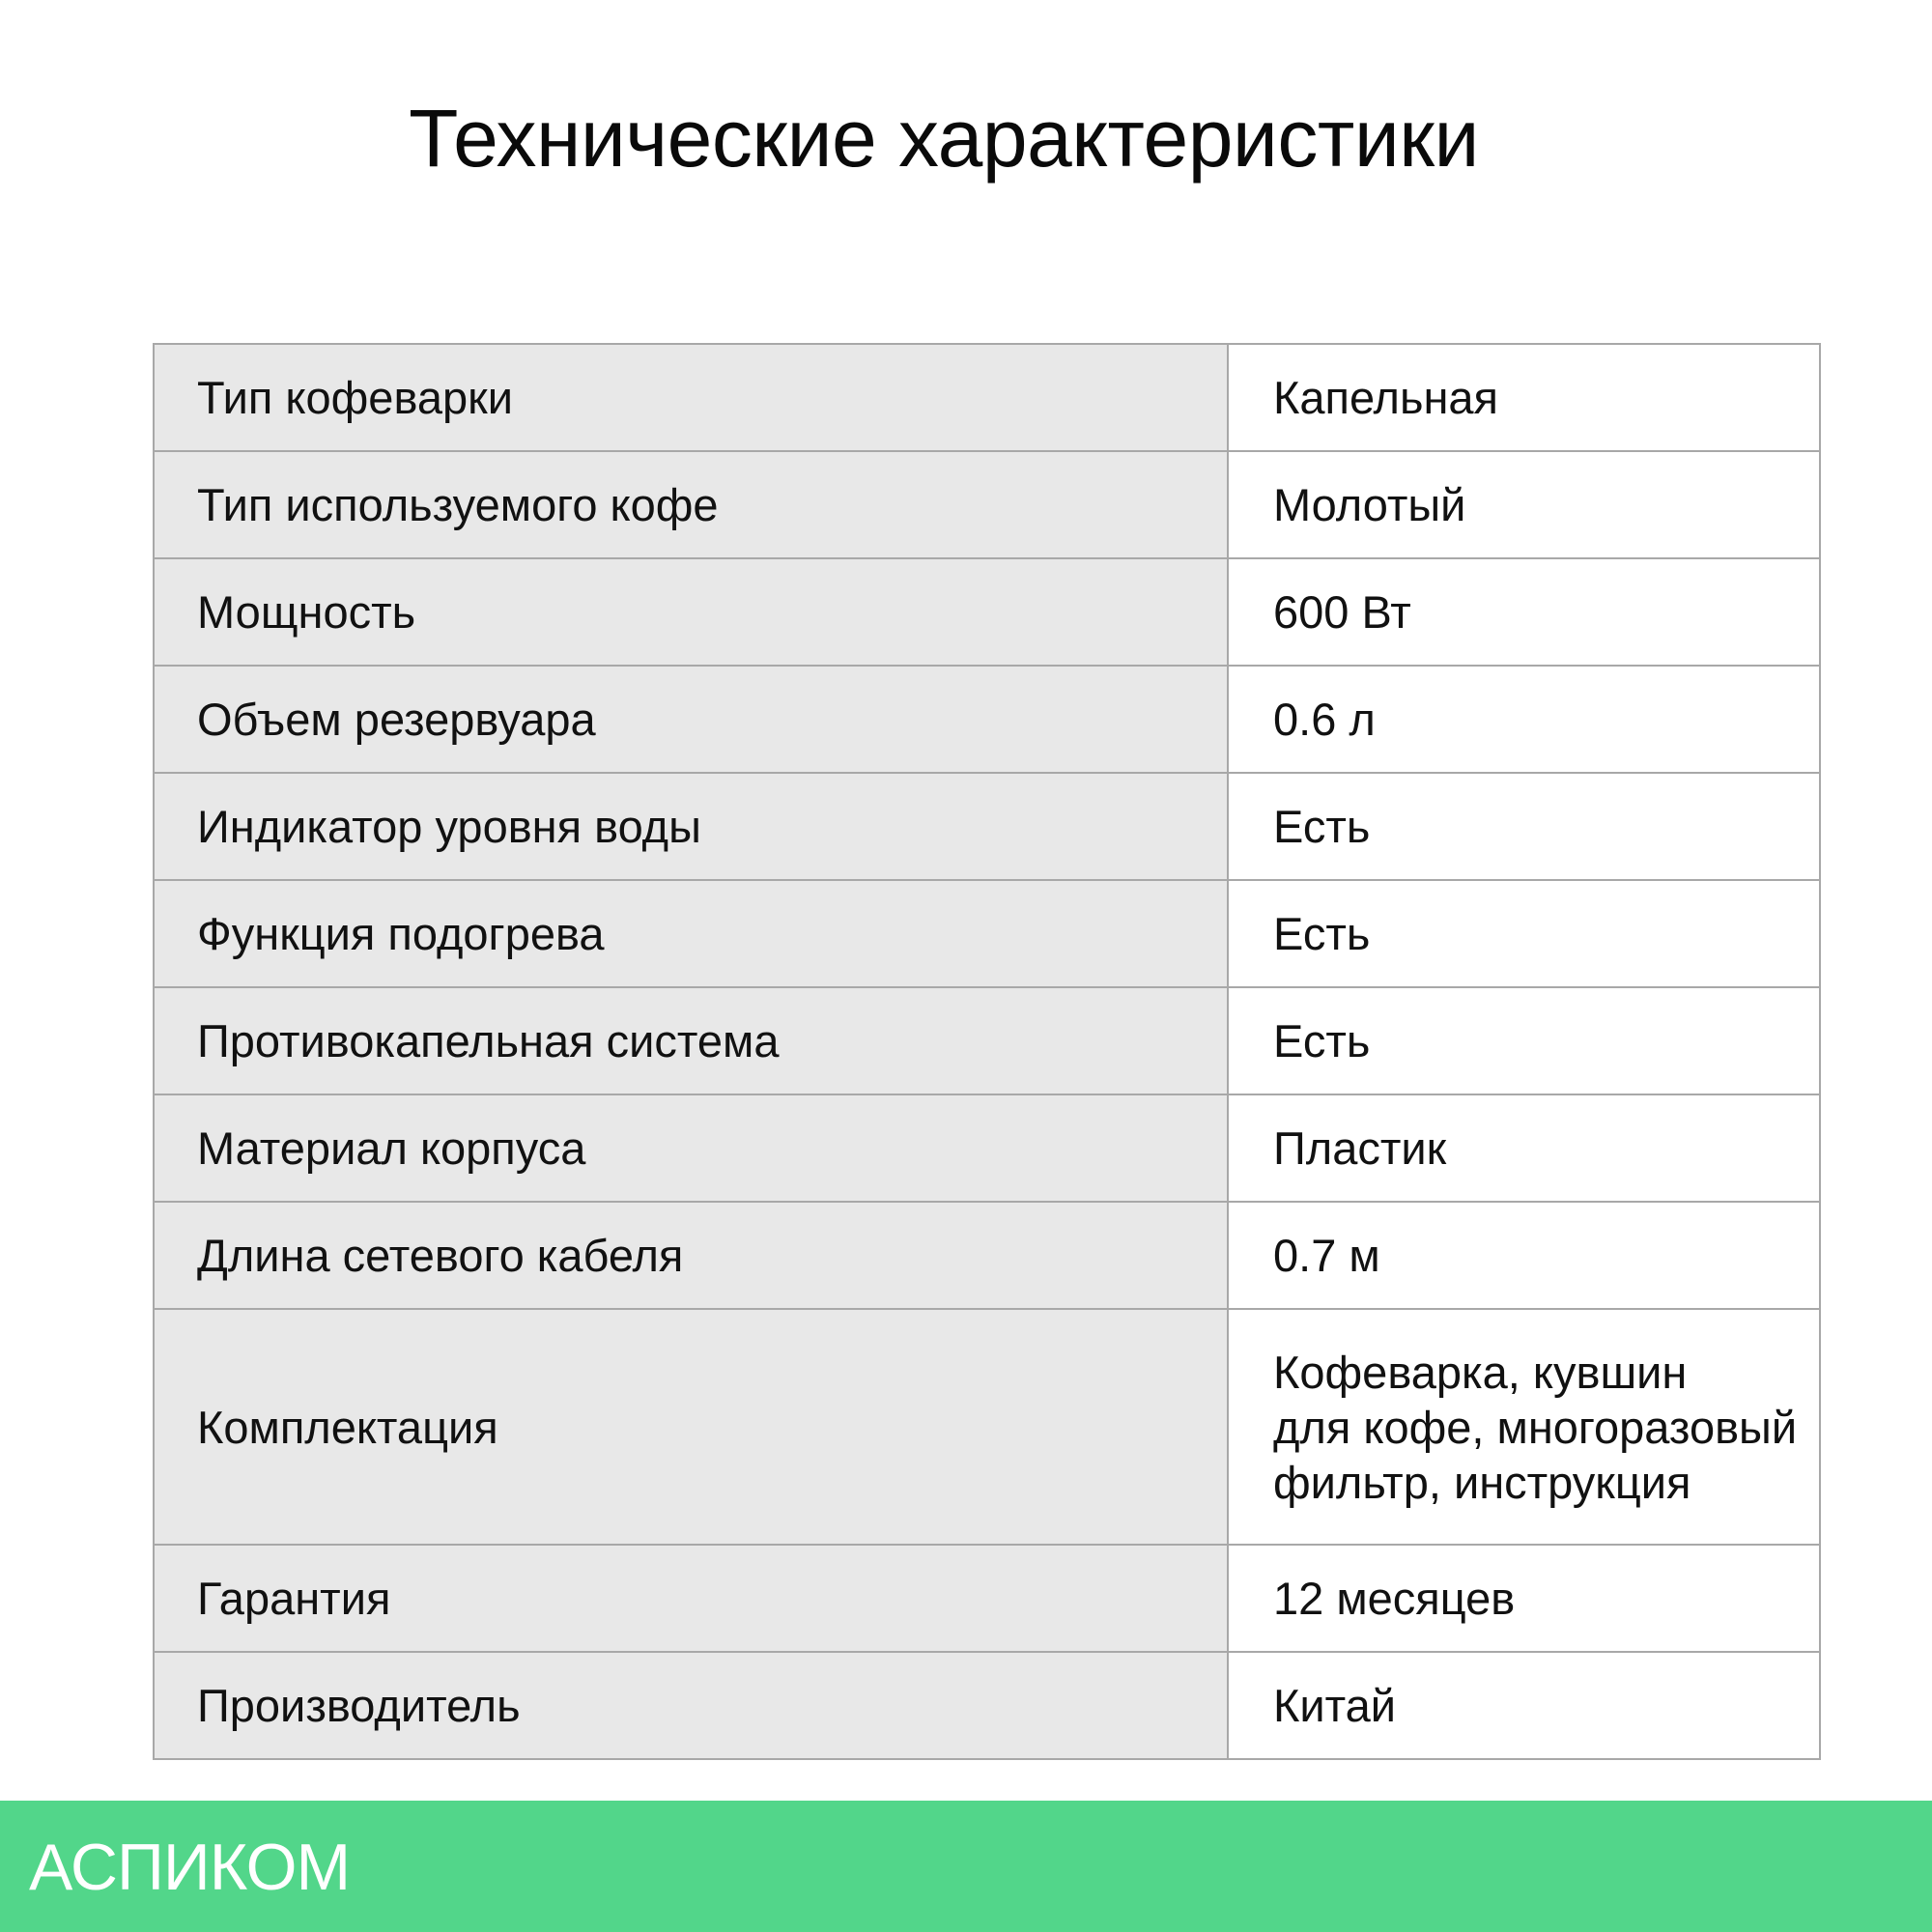 The width and height of the screenshot is (1932, 1932). I want to click on spec-value: 0.7 м, so click(1524, 1255).